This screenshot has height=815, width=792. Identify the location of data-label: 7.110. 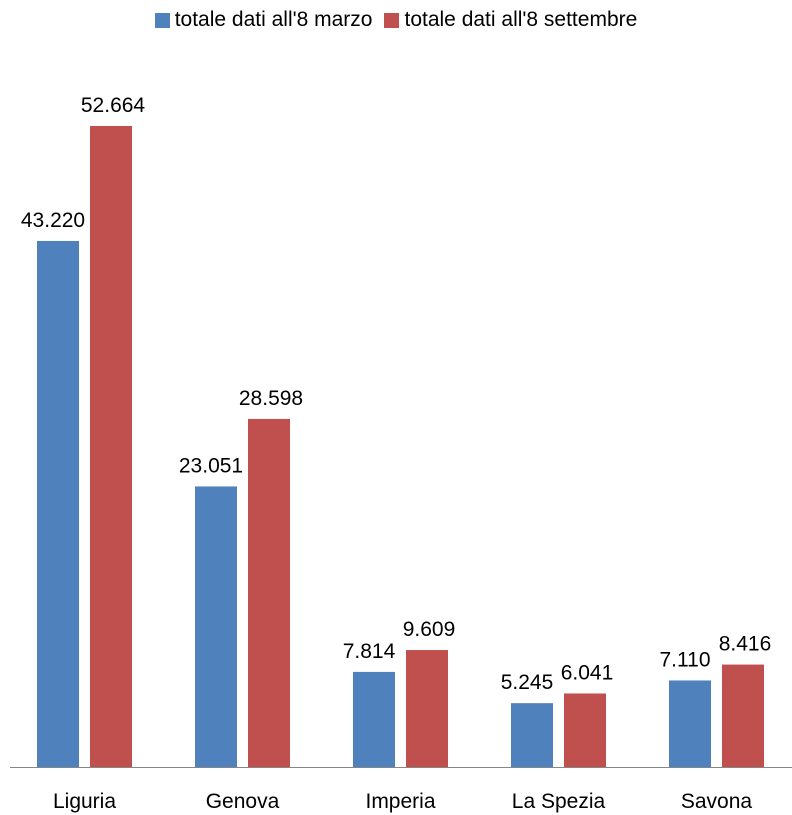
(685, 659).